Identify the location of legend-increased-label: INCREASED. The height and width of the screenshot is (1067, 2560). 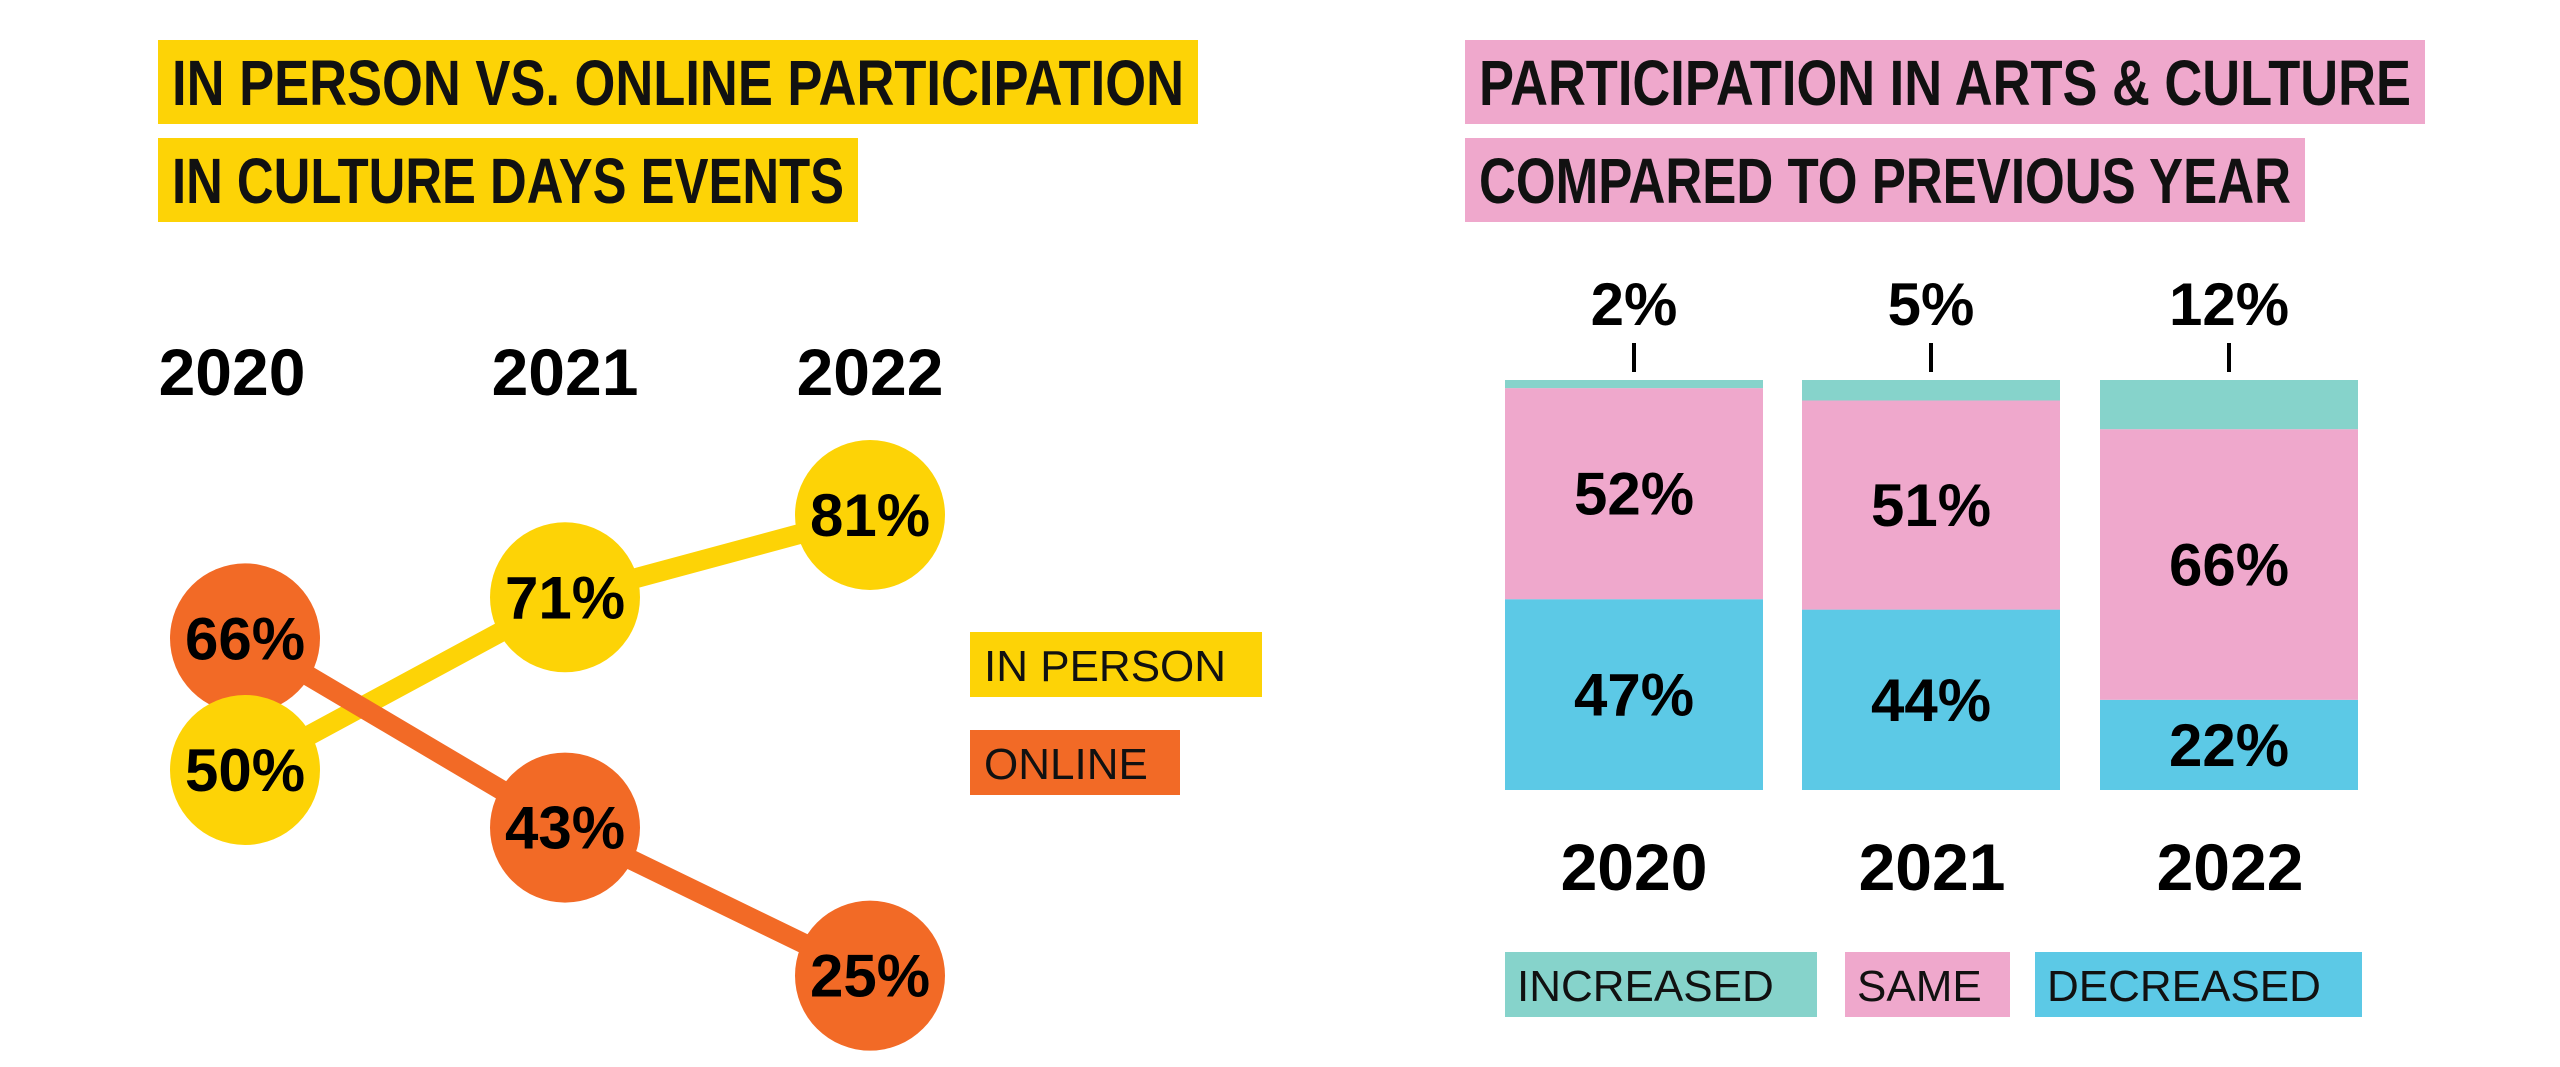
(1645, 986).